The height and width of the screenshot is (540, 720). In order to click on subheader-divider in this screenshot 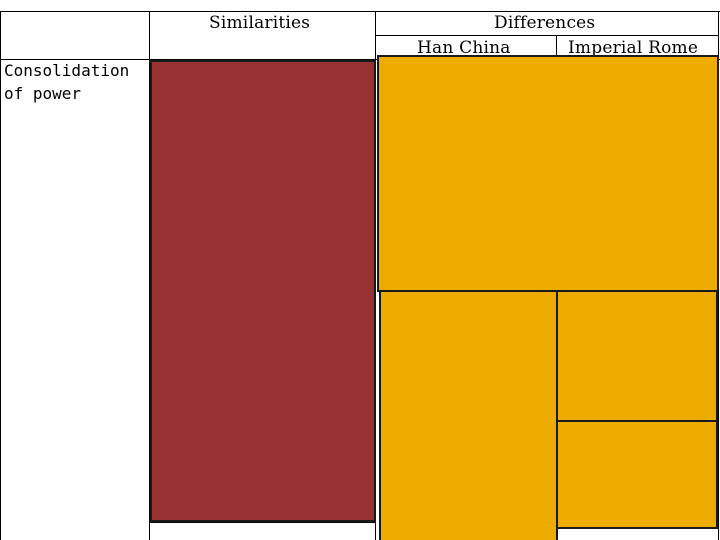, I will do `click(556, 47)`.